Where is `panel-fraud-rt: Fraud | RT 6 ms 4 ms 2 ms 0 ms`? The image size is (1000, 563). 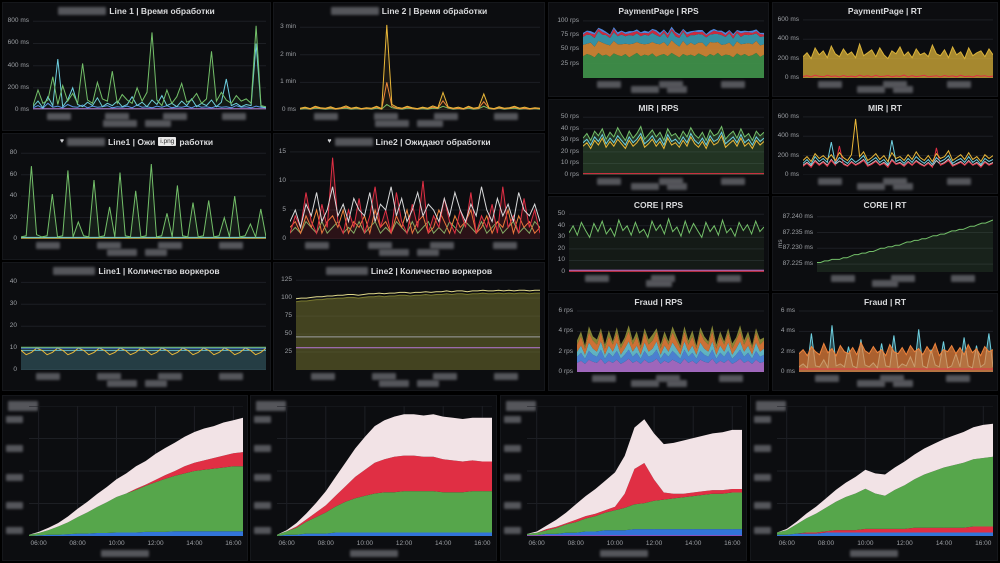
panel-fraud-rt: Fraud | RT 6 ms 4 ms 2 ms 0 ms is located at coordinates (885, 342).